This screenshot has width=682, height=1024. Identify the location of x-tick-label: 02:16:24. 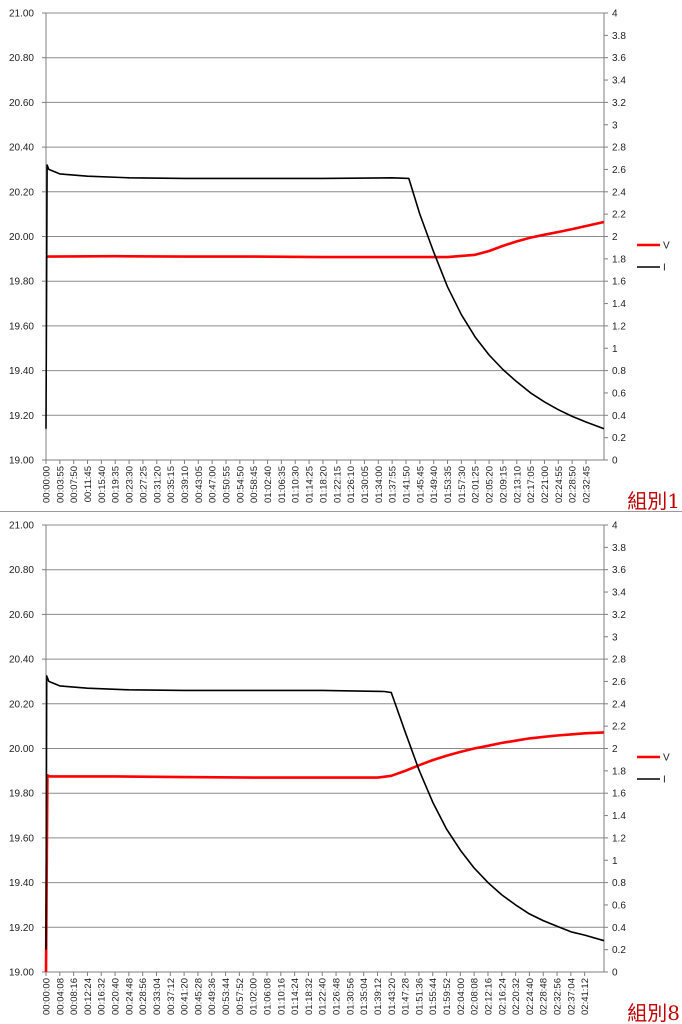
(502, 996).